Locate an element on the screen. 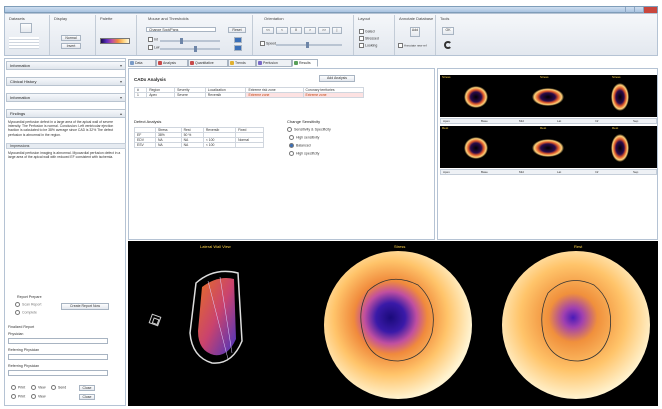 The height and width of the screenshot is (409, 662). table-cell: ESV is located at coordinates (145, 145).